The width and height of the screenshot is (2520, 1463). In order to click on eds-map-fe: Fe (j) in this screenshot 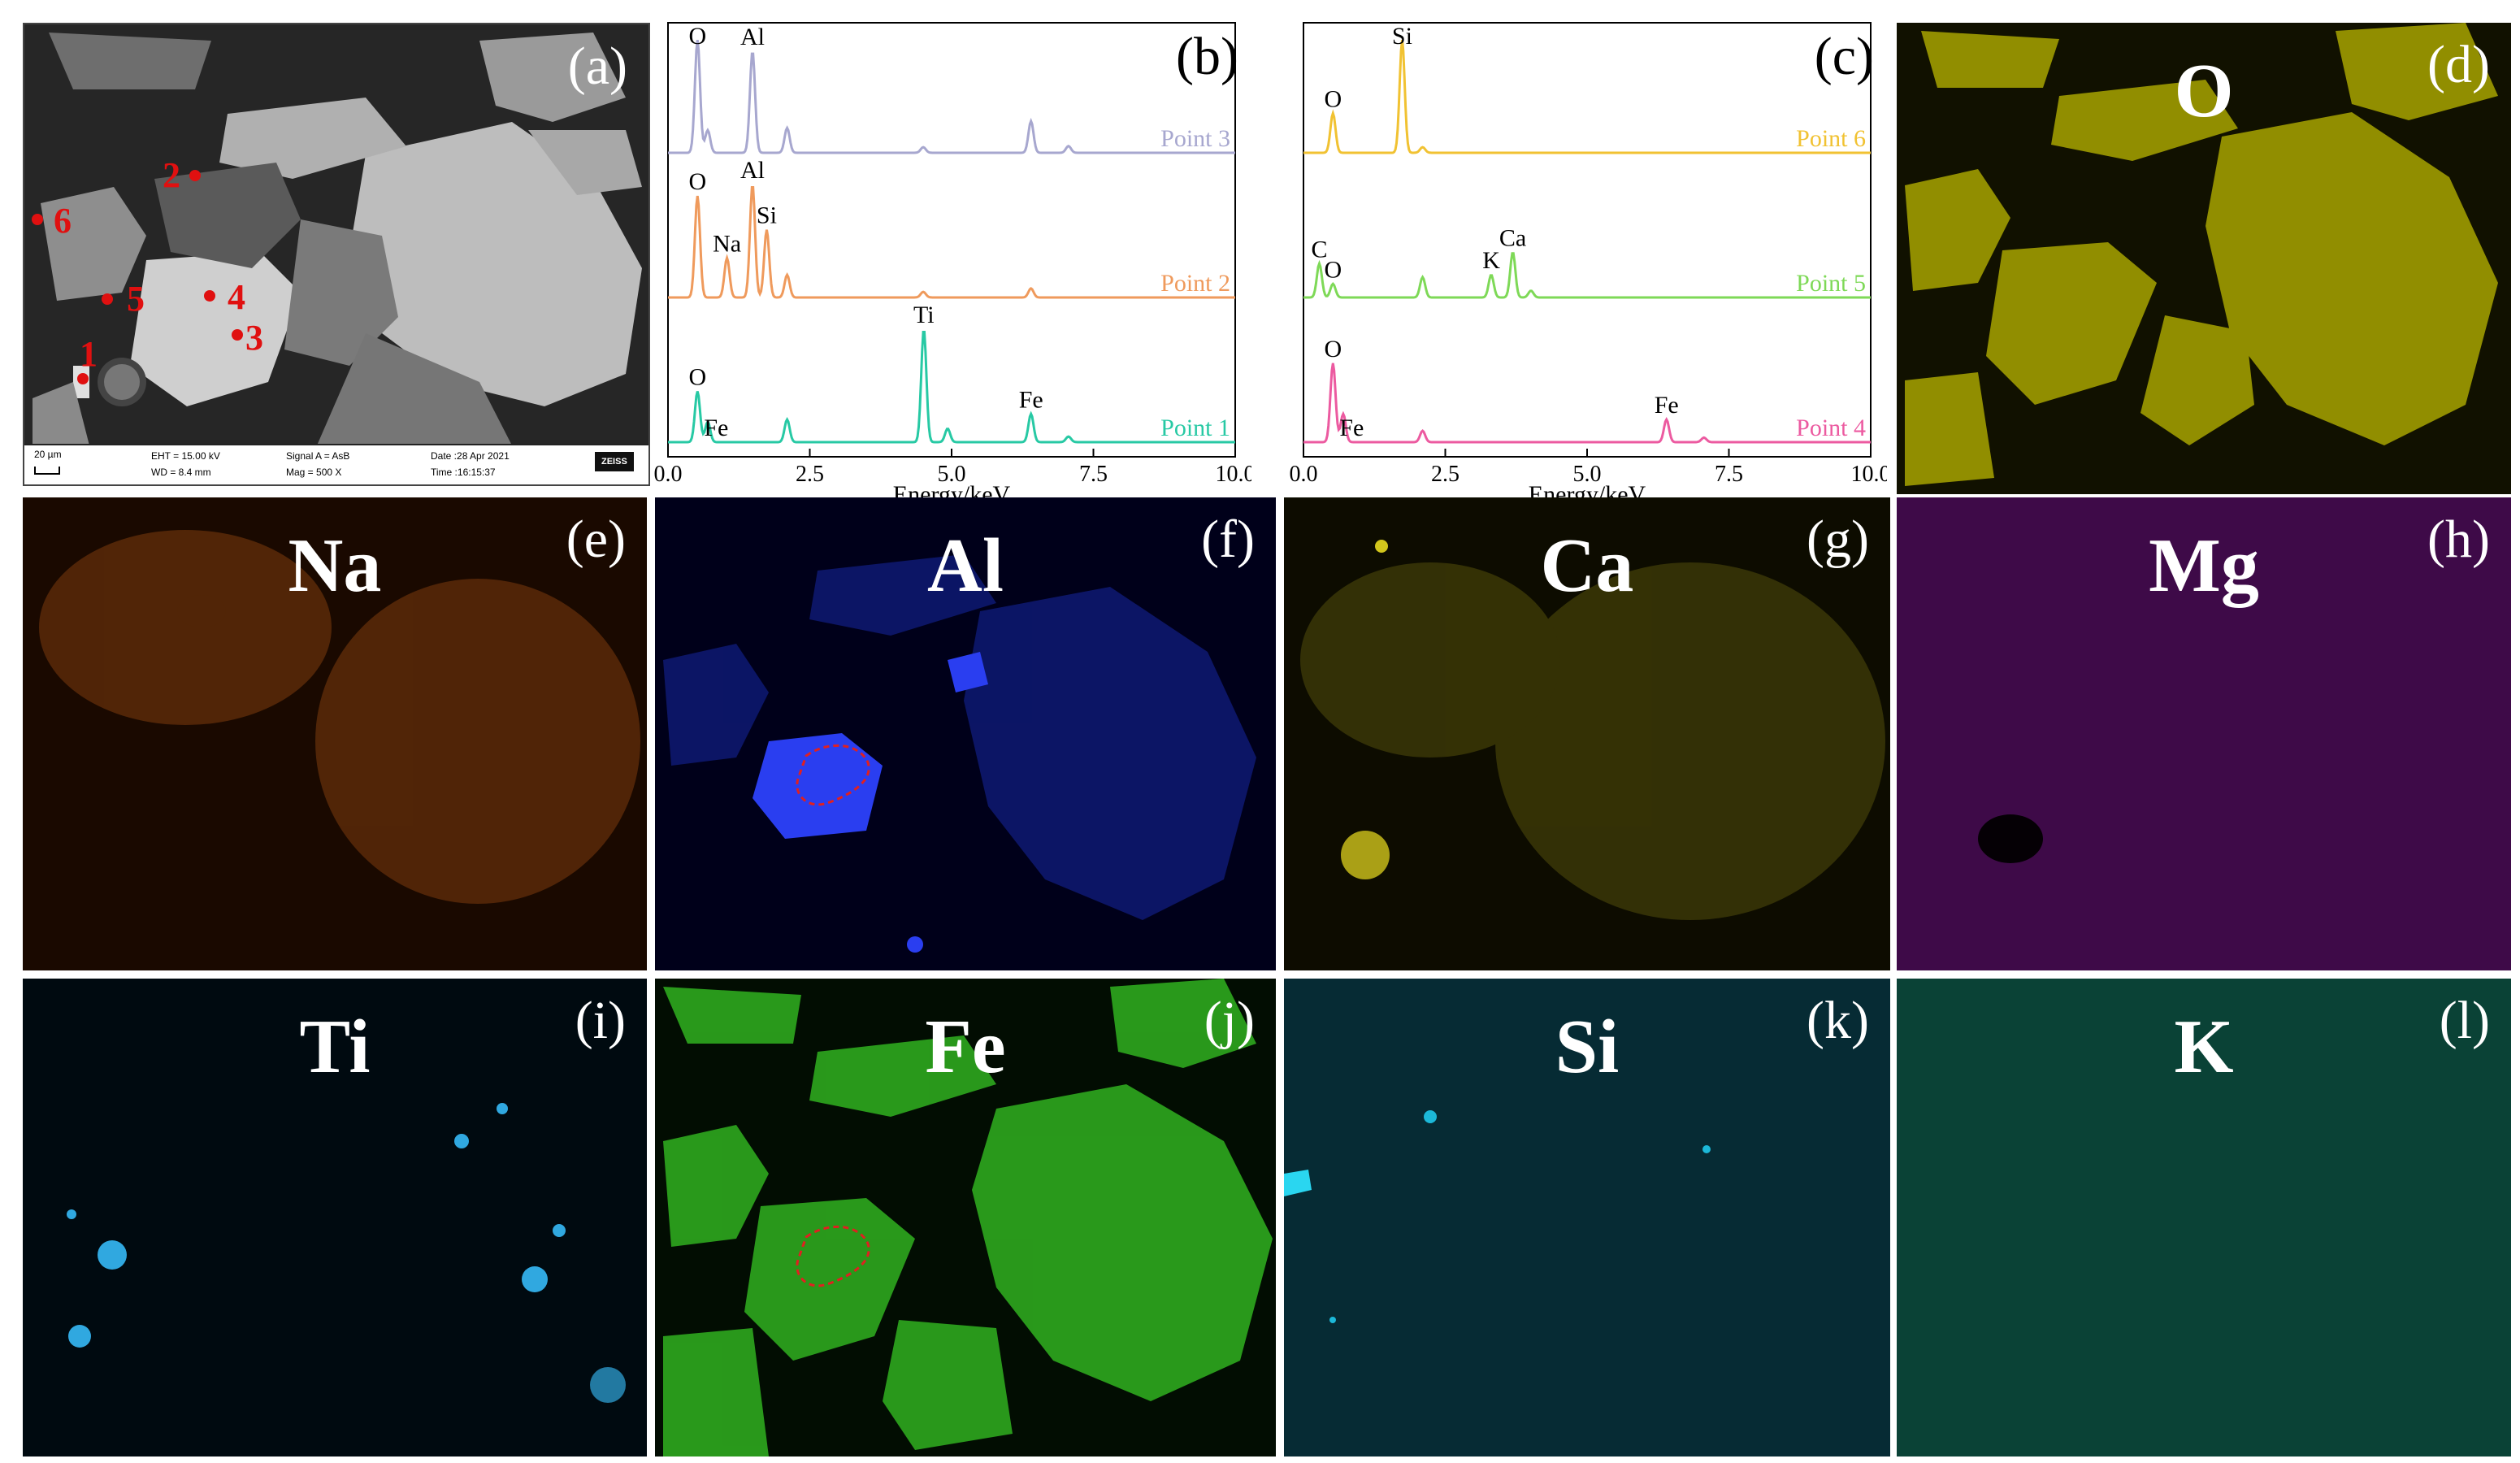, I will do `click(966, 1217)`.